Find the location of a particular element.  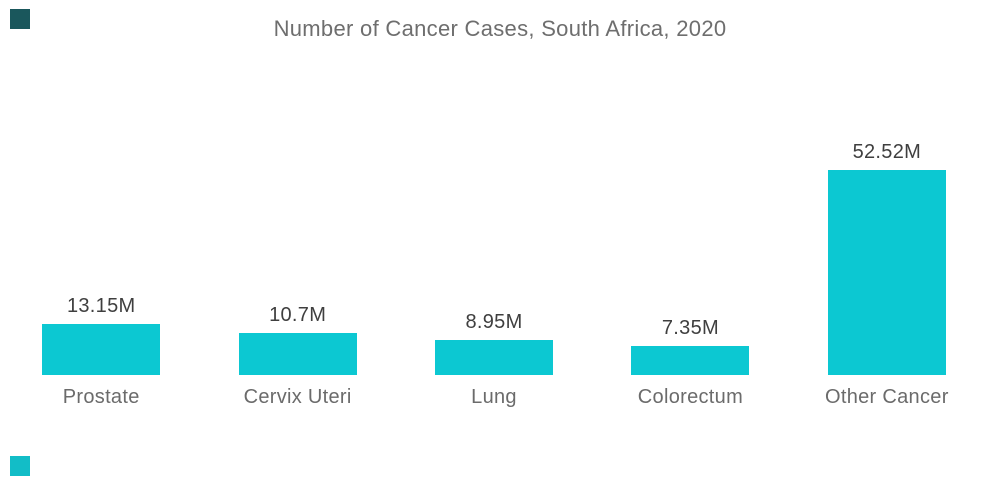

bar-value-label: 13.15M is located at coordinates (101, 306).